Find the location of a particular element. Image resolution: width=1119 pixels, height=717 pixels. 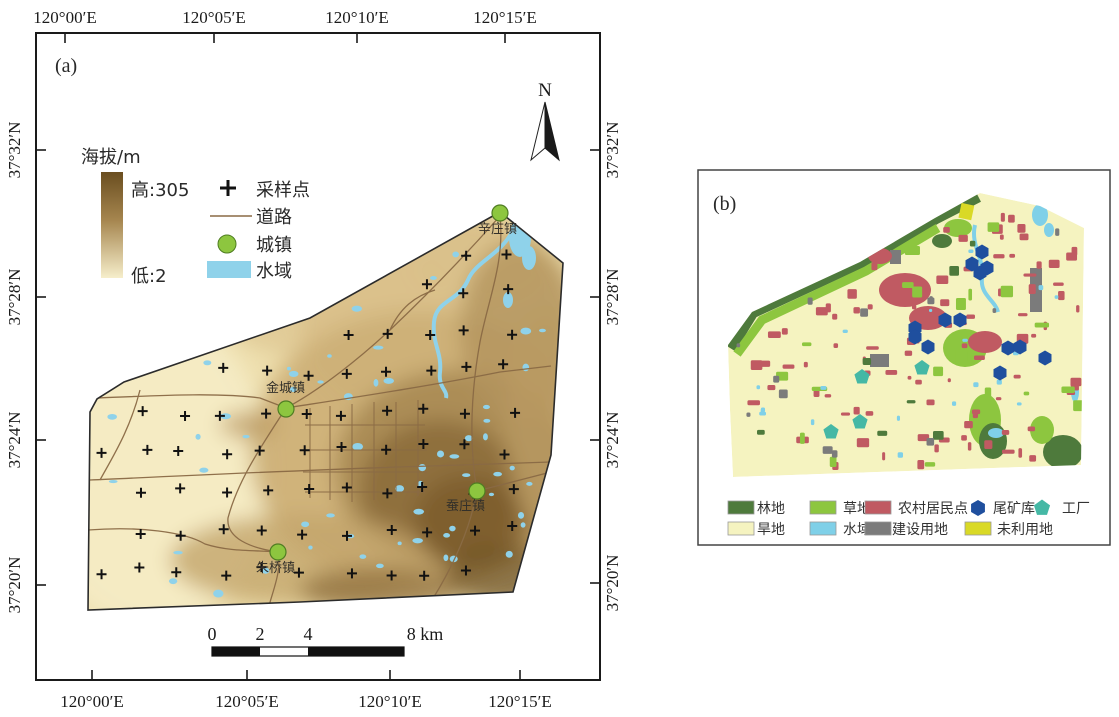

forest-band is located at coordinates (854, 272).